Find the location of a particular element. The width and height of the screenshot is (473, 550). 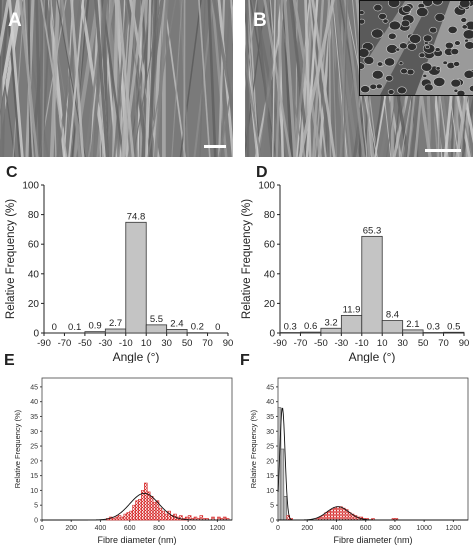

x-axis-label: Angle (°) is located at coordinates (372, 356).